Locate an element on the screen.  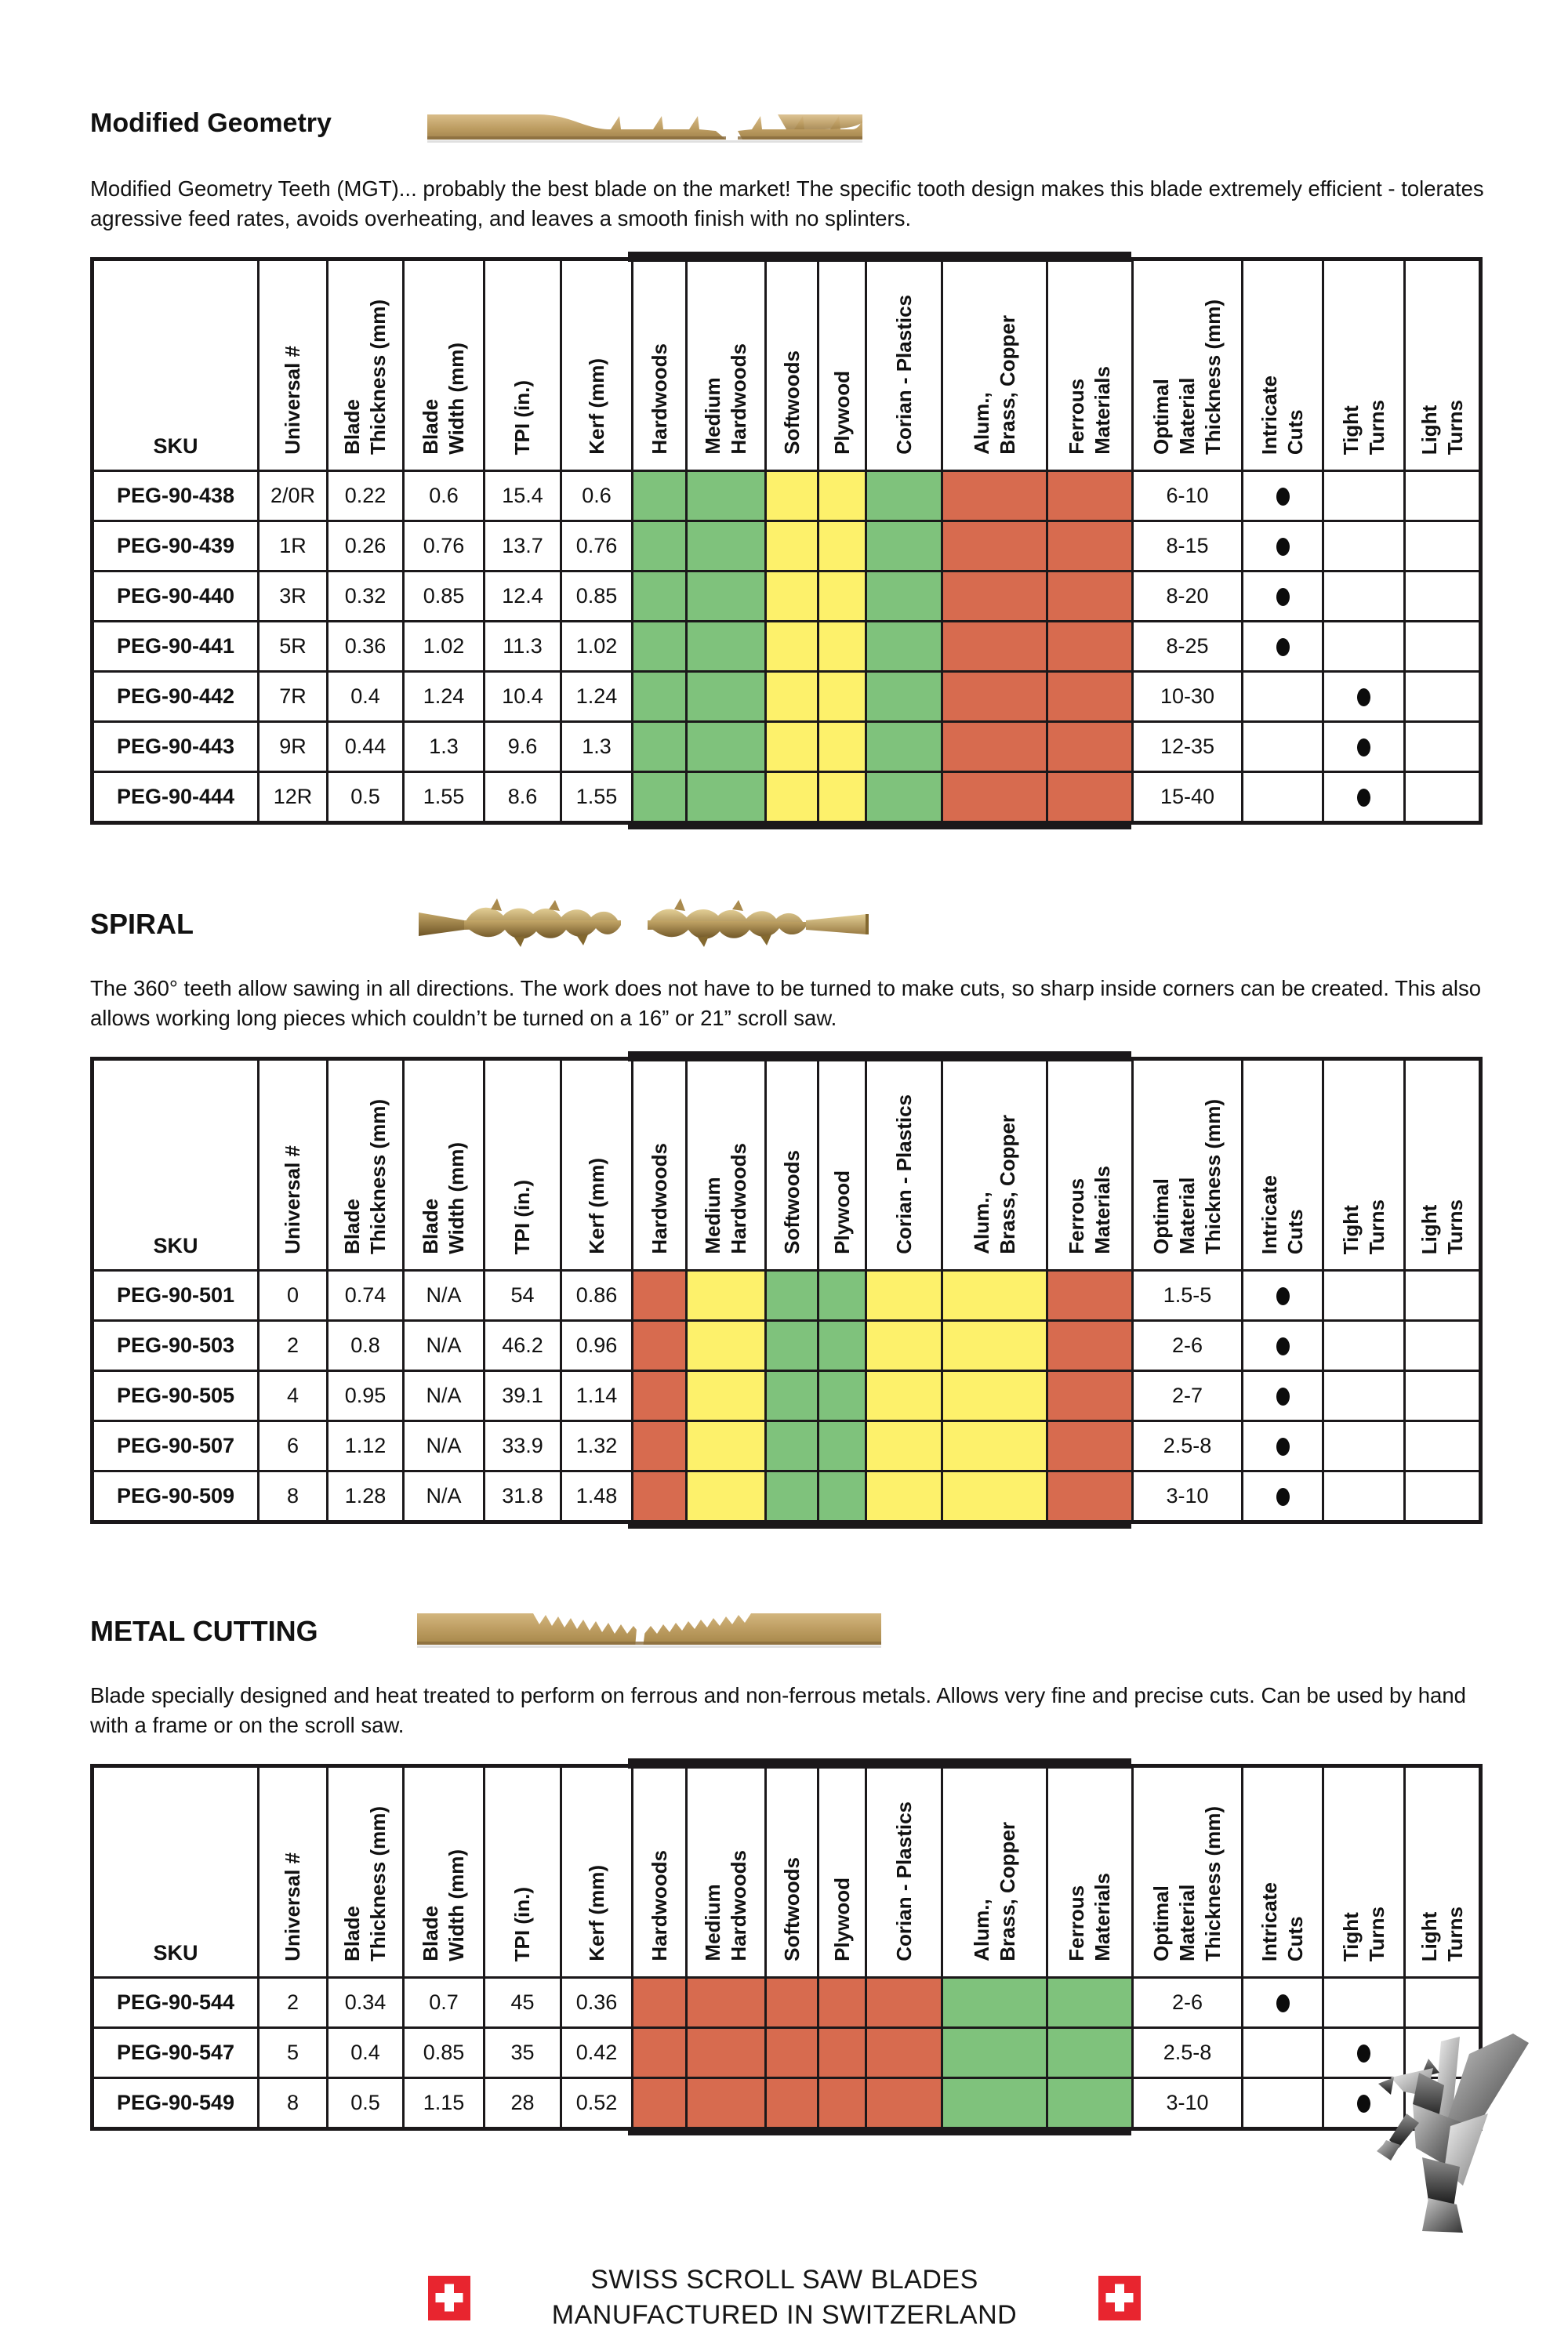
cell-sku: PEG-90-441 is located at coordinates (175, 646).